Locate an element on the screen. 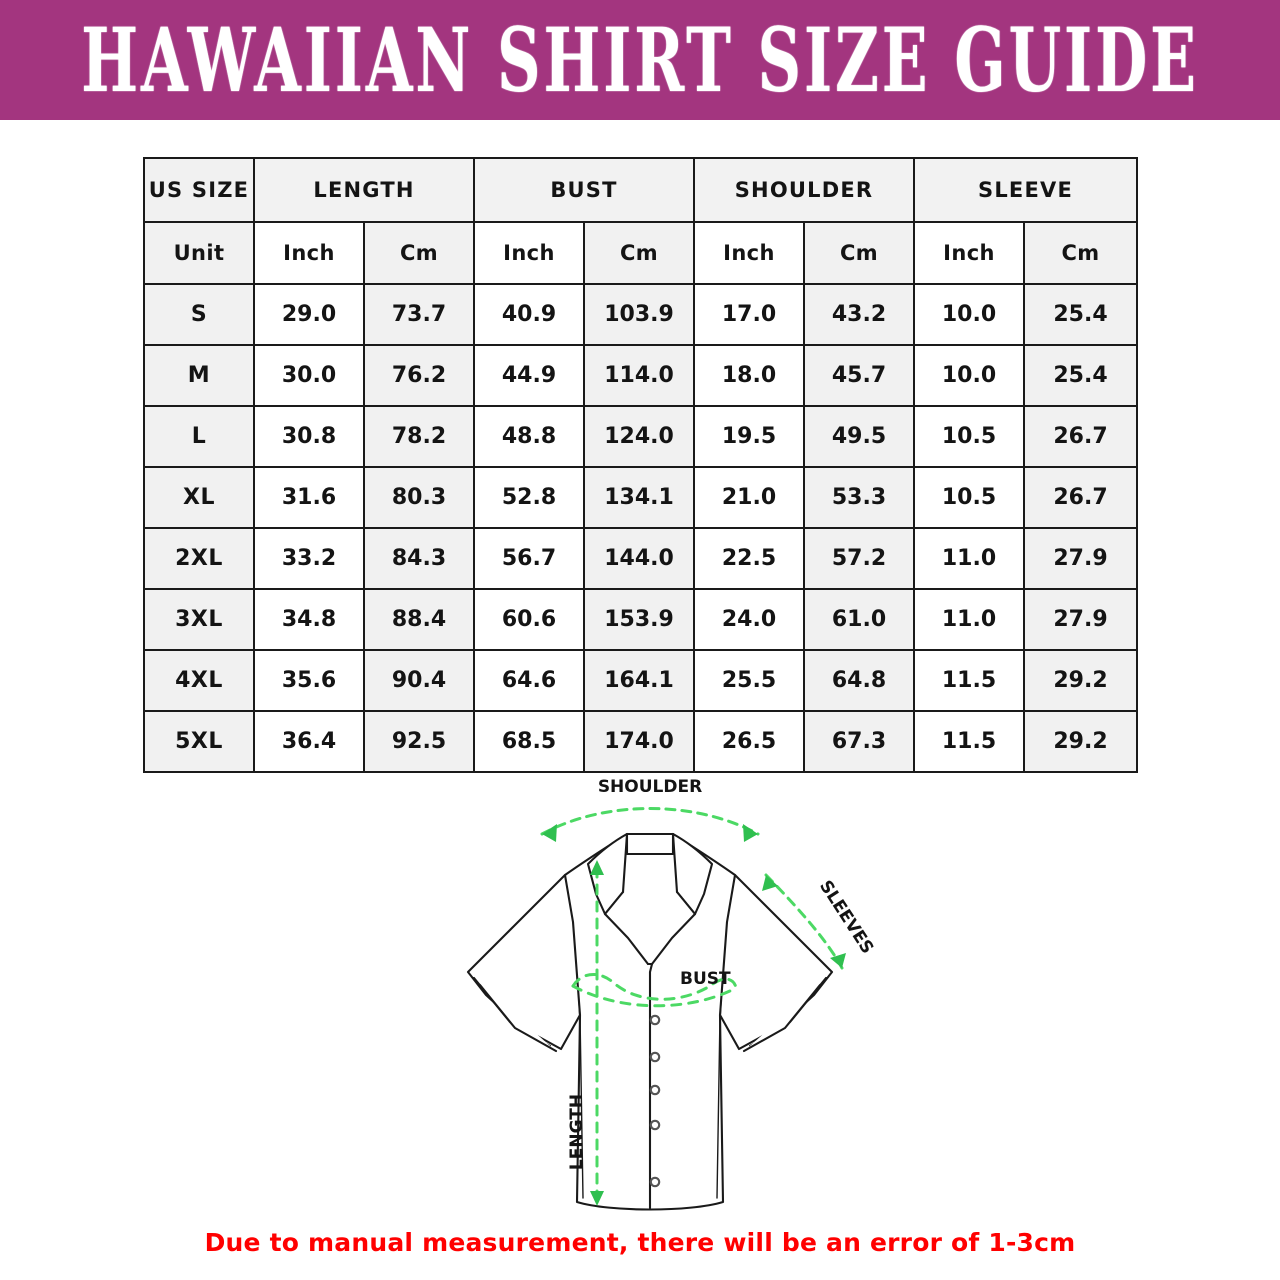  cell-shoulder-inch: 19.5 is located at coordinates (749, 436).